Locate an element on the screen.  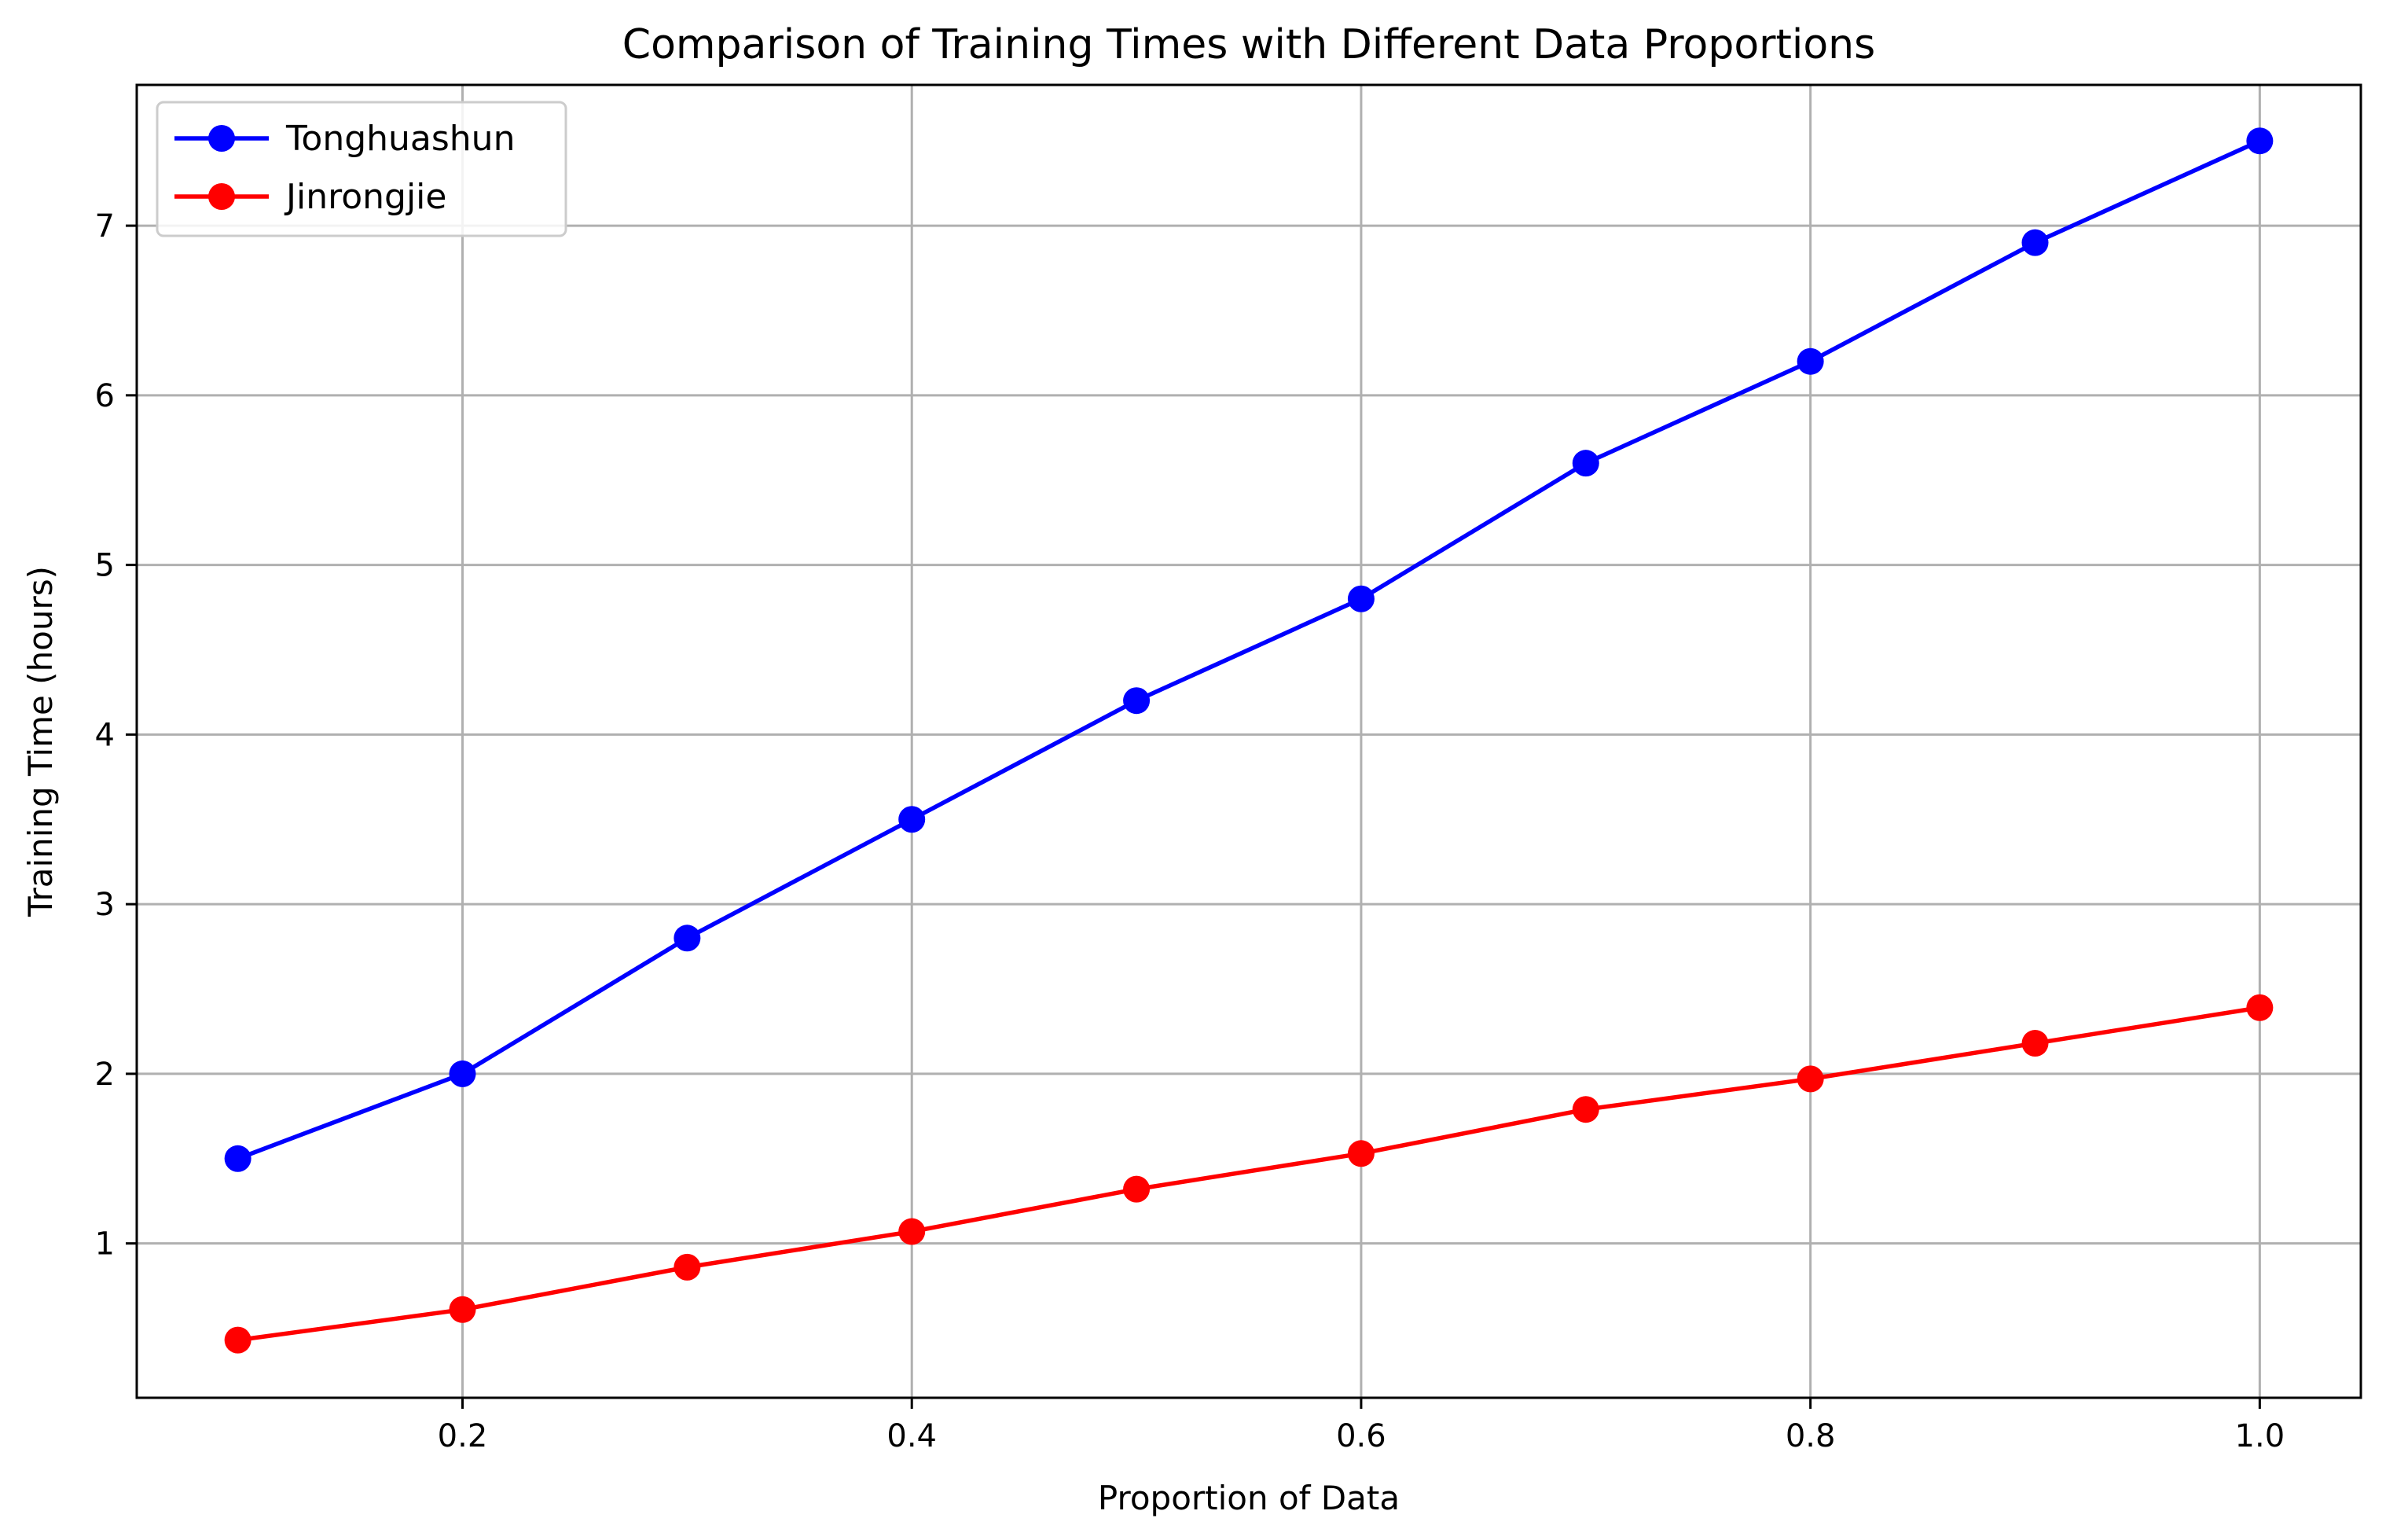
y-tick-label: 7 is located at coordinates (105, 226).